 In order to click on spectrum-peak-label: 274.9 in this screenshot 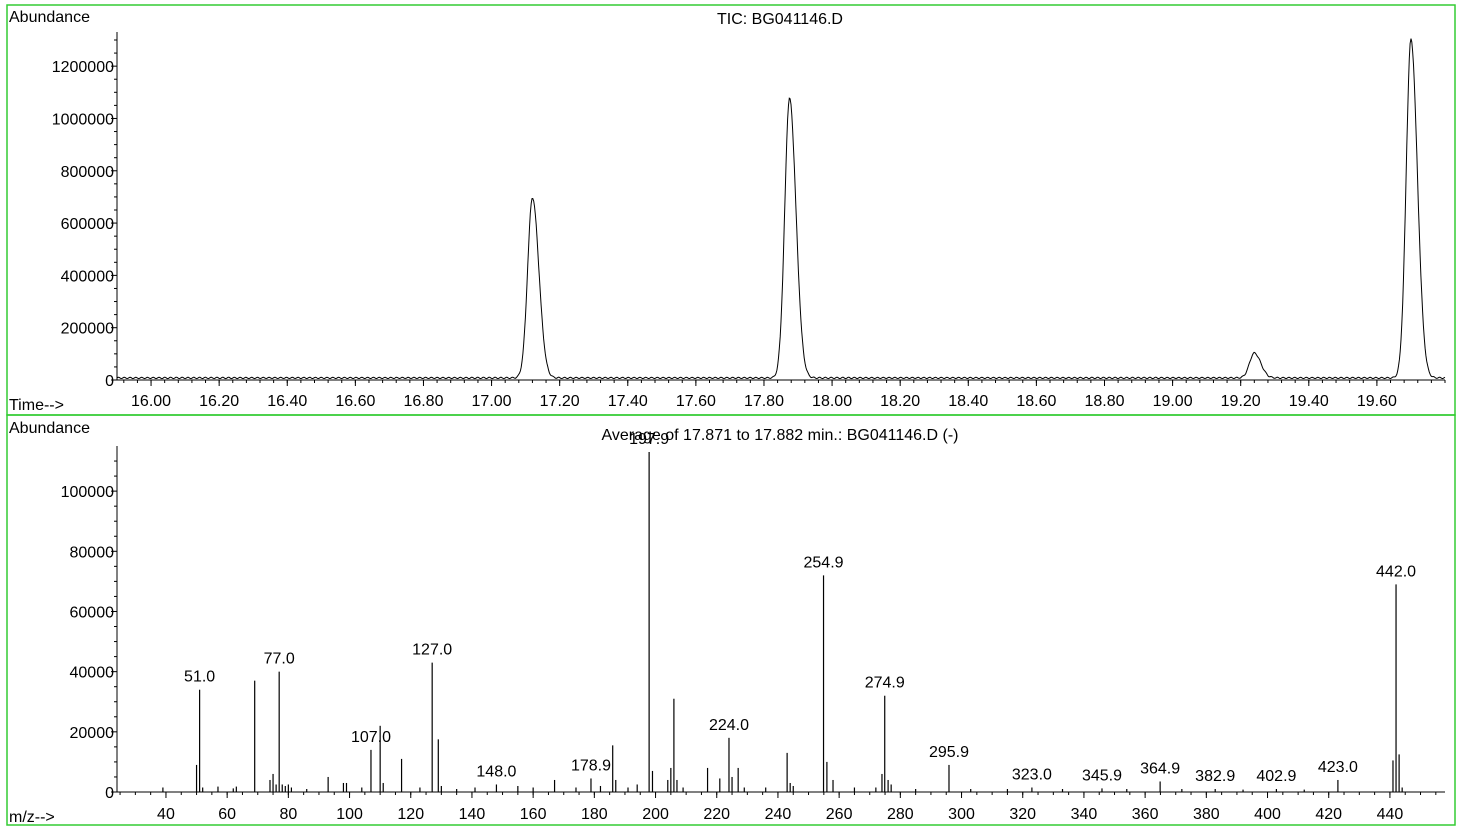, I will do `click(885, 683)`.